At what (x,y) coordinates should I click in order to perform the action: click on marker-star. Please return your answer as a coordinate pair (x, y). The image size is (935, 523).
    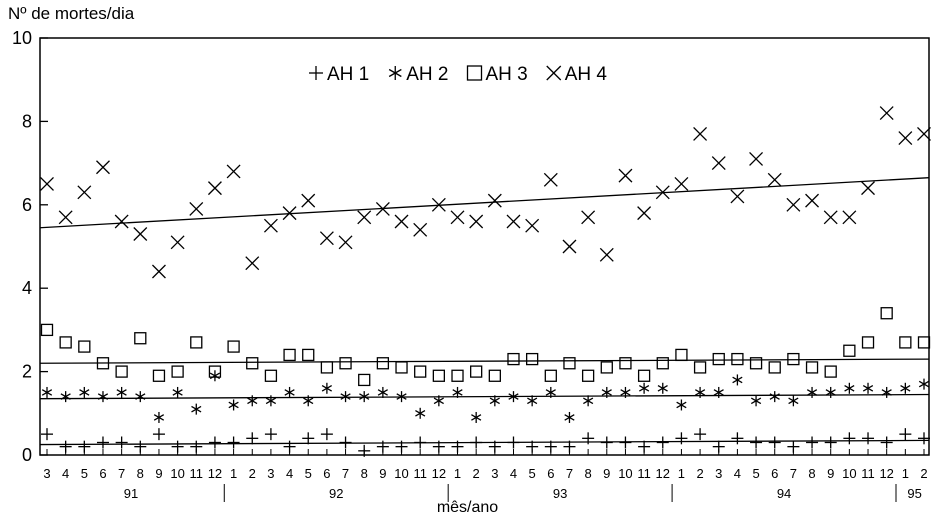
    Looking at the image, I should click on (395, 73).